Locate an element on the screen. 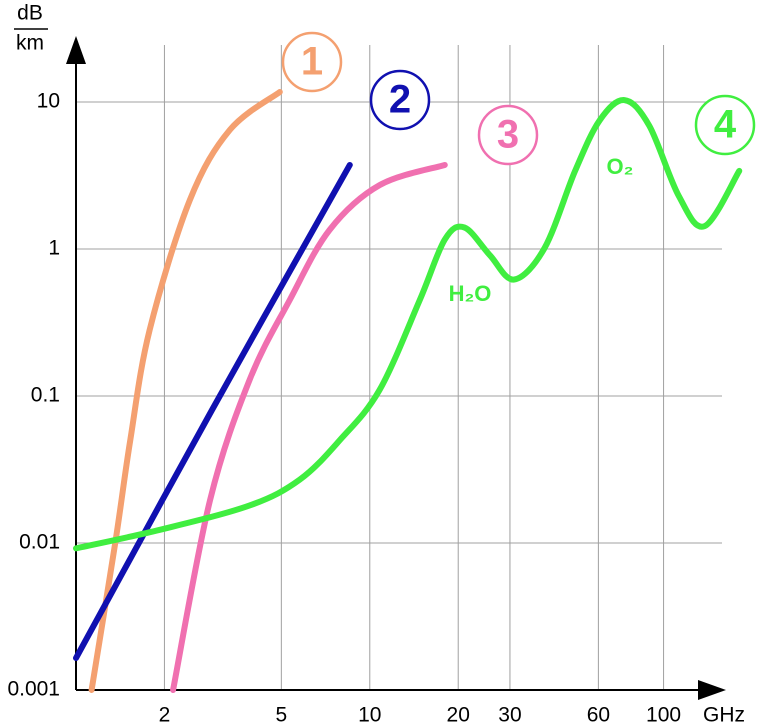 This screenshot has height=725, width=759. x-tick-label: 20 is located at coordinates (458, 714).